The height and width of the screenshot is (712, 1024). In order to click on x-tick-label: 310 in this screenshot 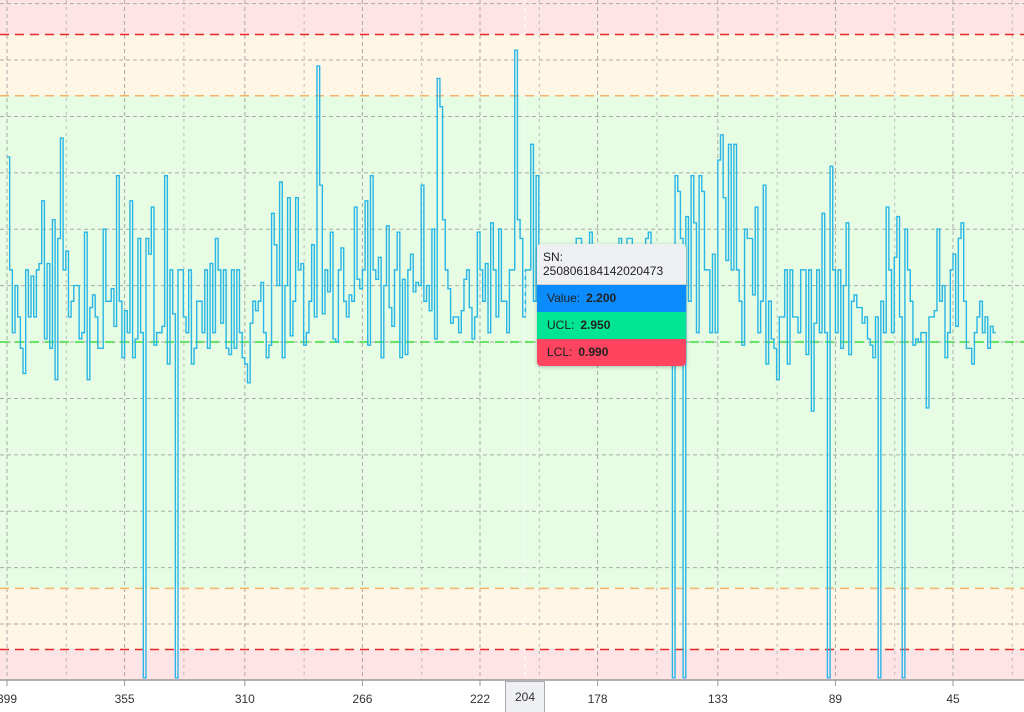, I will do `click(245, 699)`.